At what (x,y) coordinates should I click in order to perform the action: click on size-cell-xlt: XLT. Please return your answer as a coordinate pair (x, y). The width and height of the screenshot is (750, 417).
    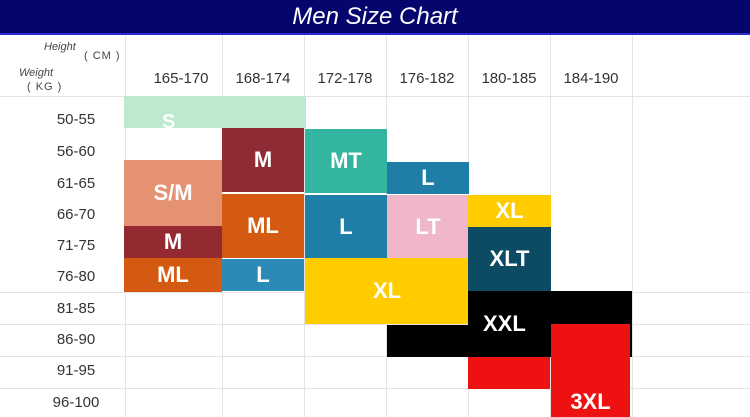
    Looking at the image, I should click on (509, 259).